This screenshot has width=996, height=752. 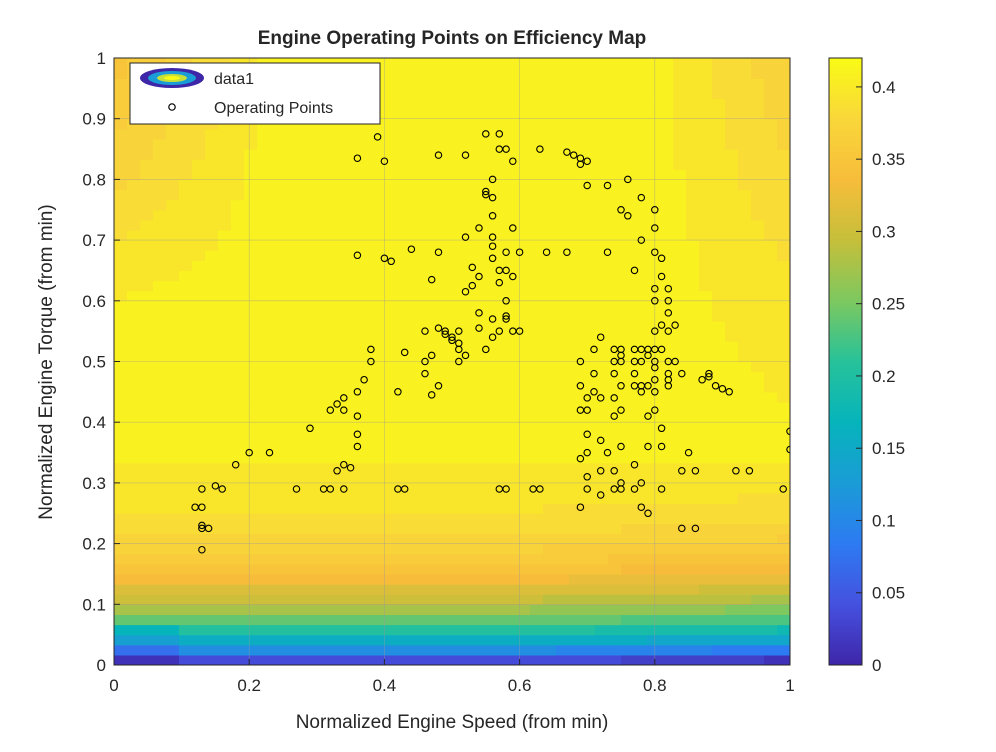 What do you see at coordinates (789, 685) in the screenshot?
I see `x-tick-label: 1` at bounding box center [789, 685].